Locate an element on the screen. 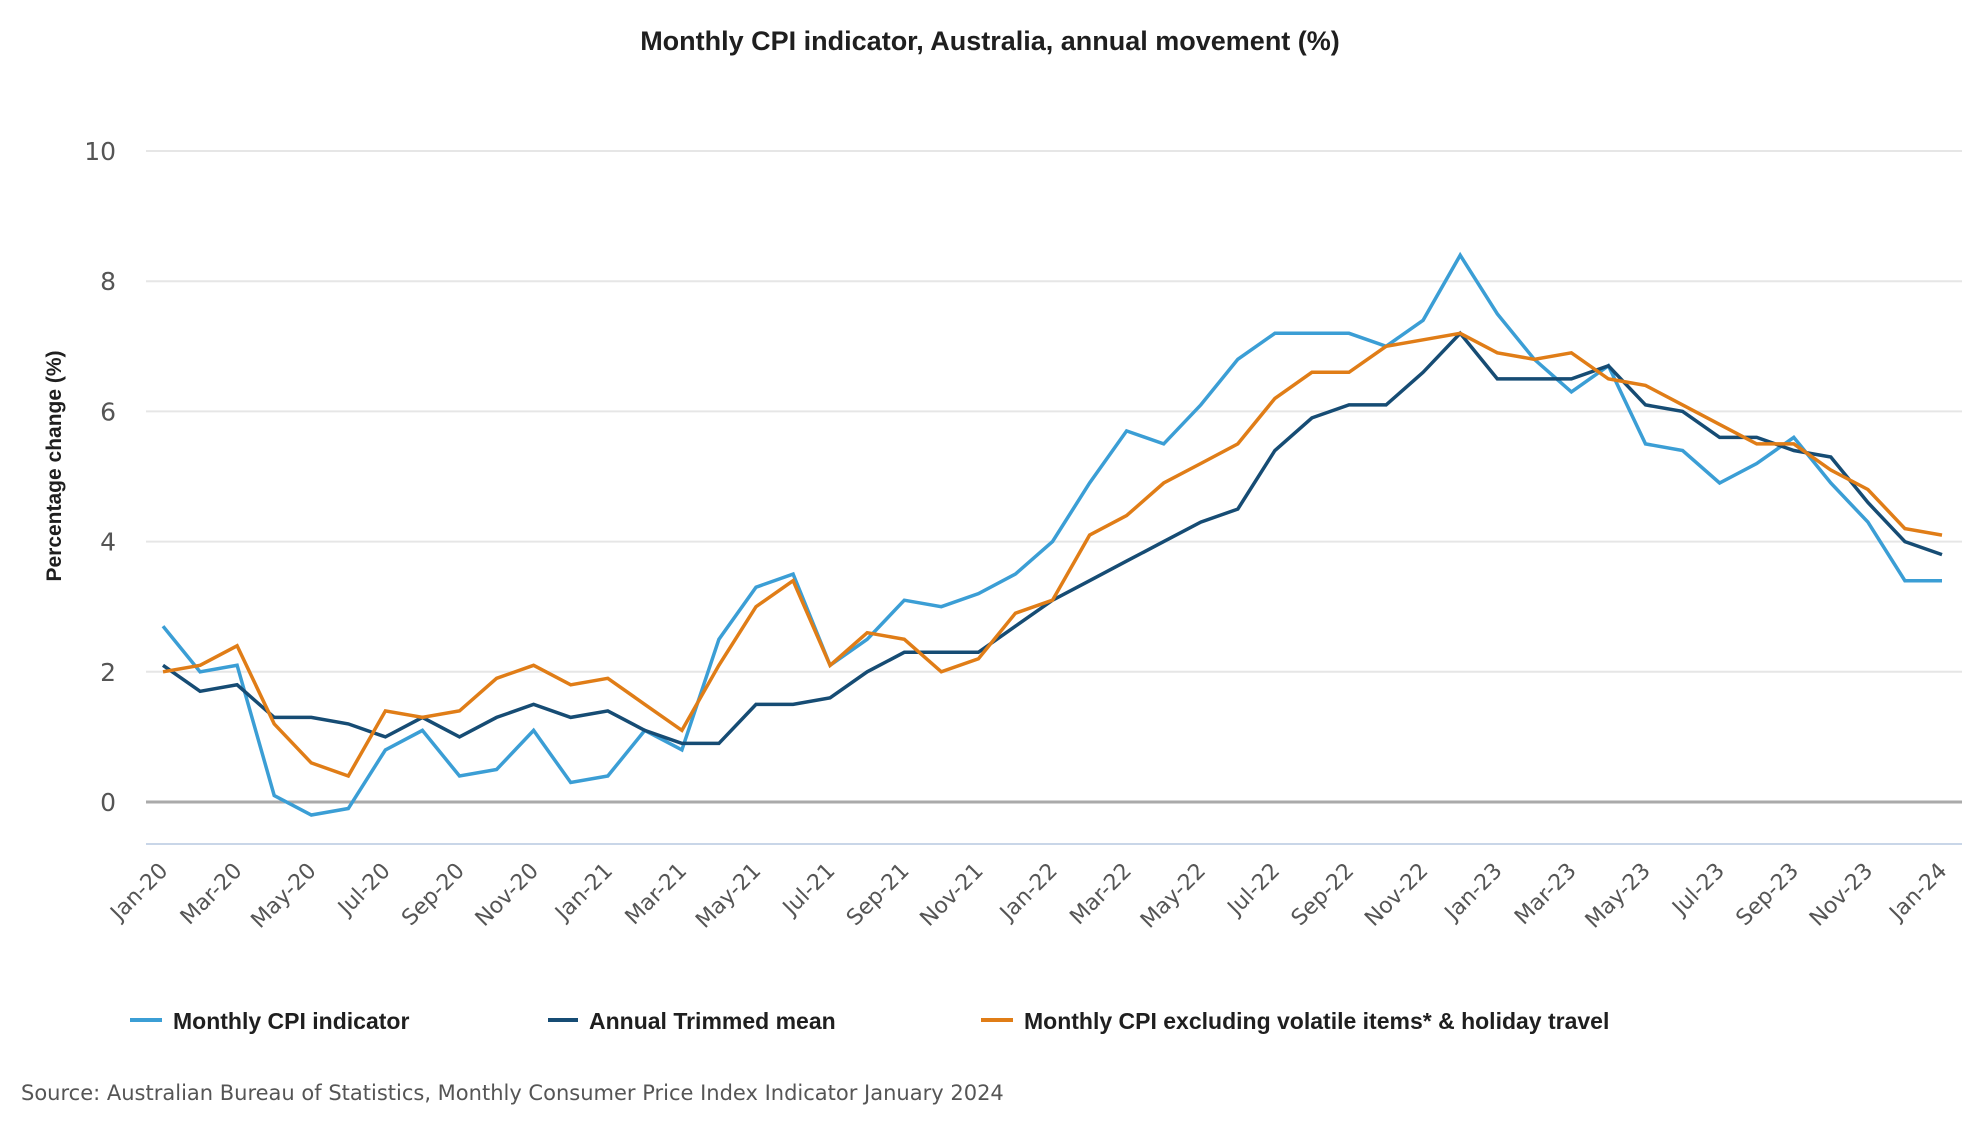  y-axis-ticks: 0 2 4 6 8 10 is located at coordinates (100, 477).